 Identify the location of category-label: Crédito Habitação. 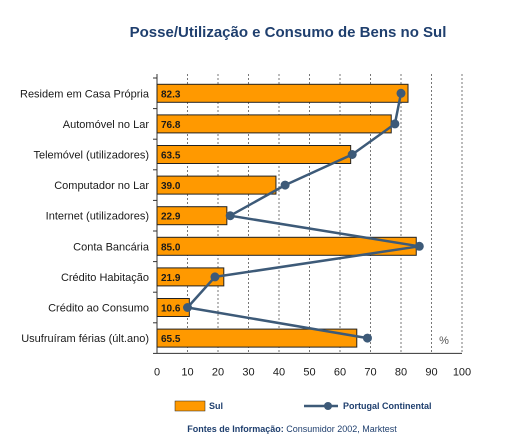
(105, 278).